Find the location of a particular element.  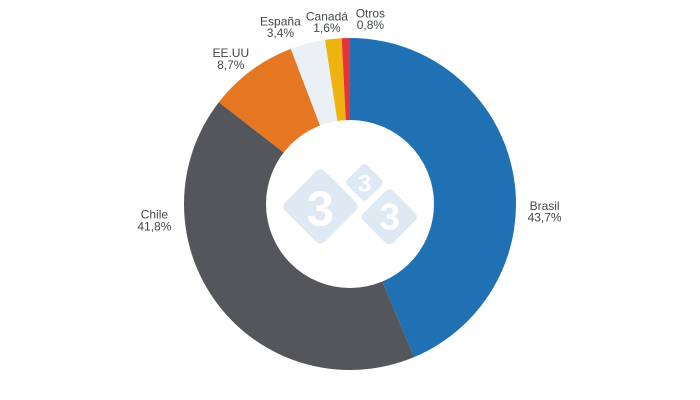

svg-text: 1,6% is located at coordinates (327, 28).